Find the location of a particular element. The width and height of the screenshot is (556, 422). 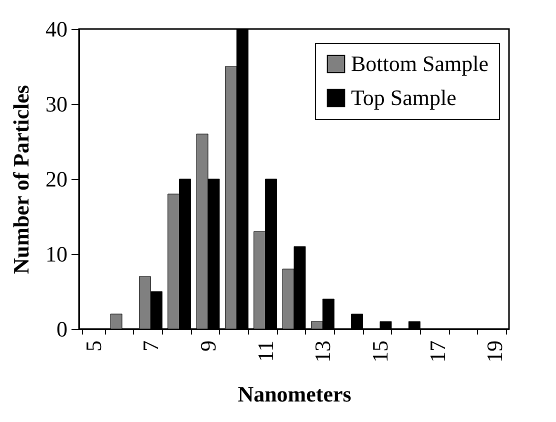

x-tick-label: 11 is located at coordinates (265, 351).